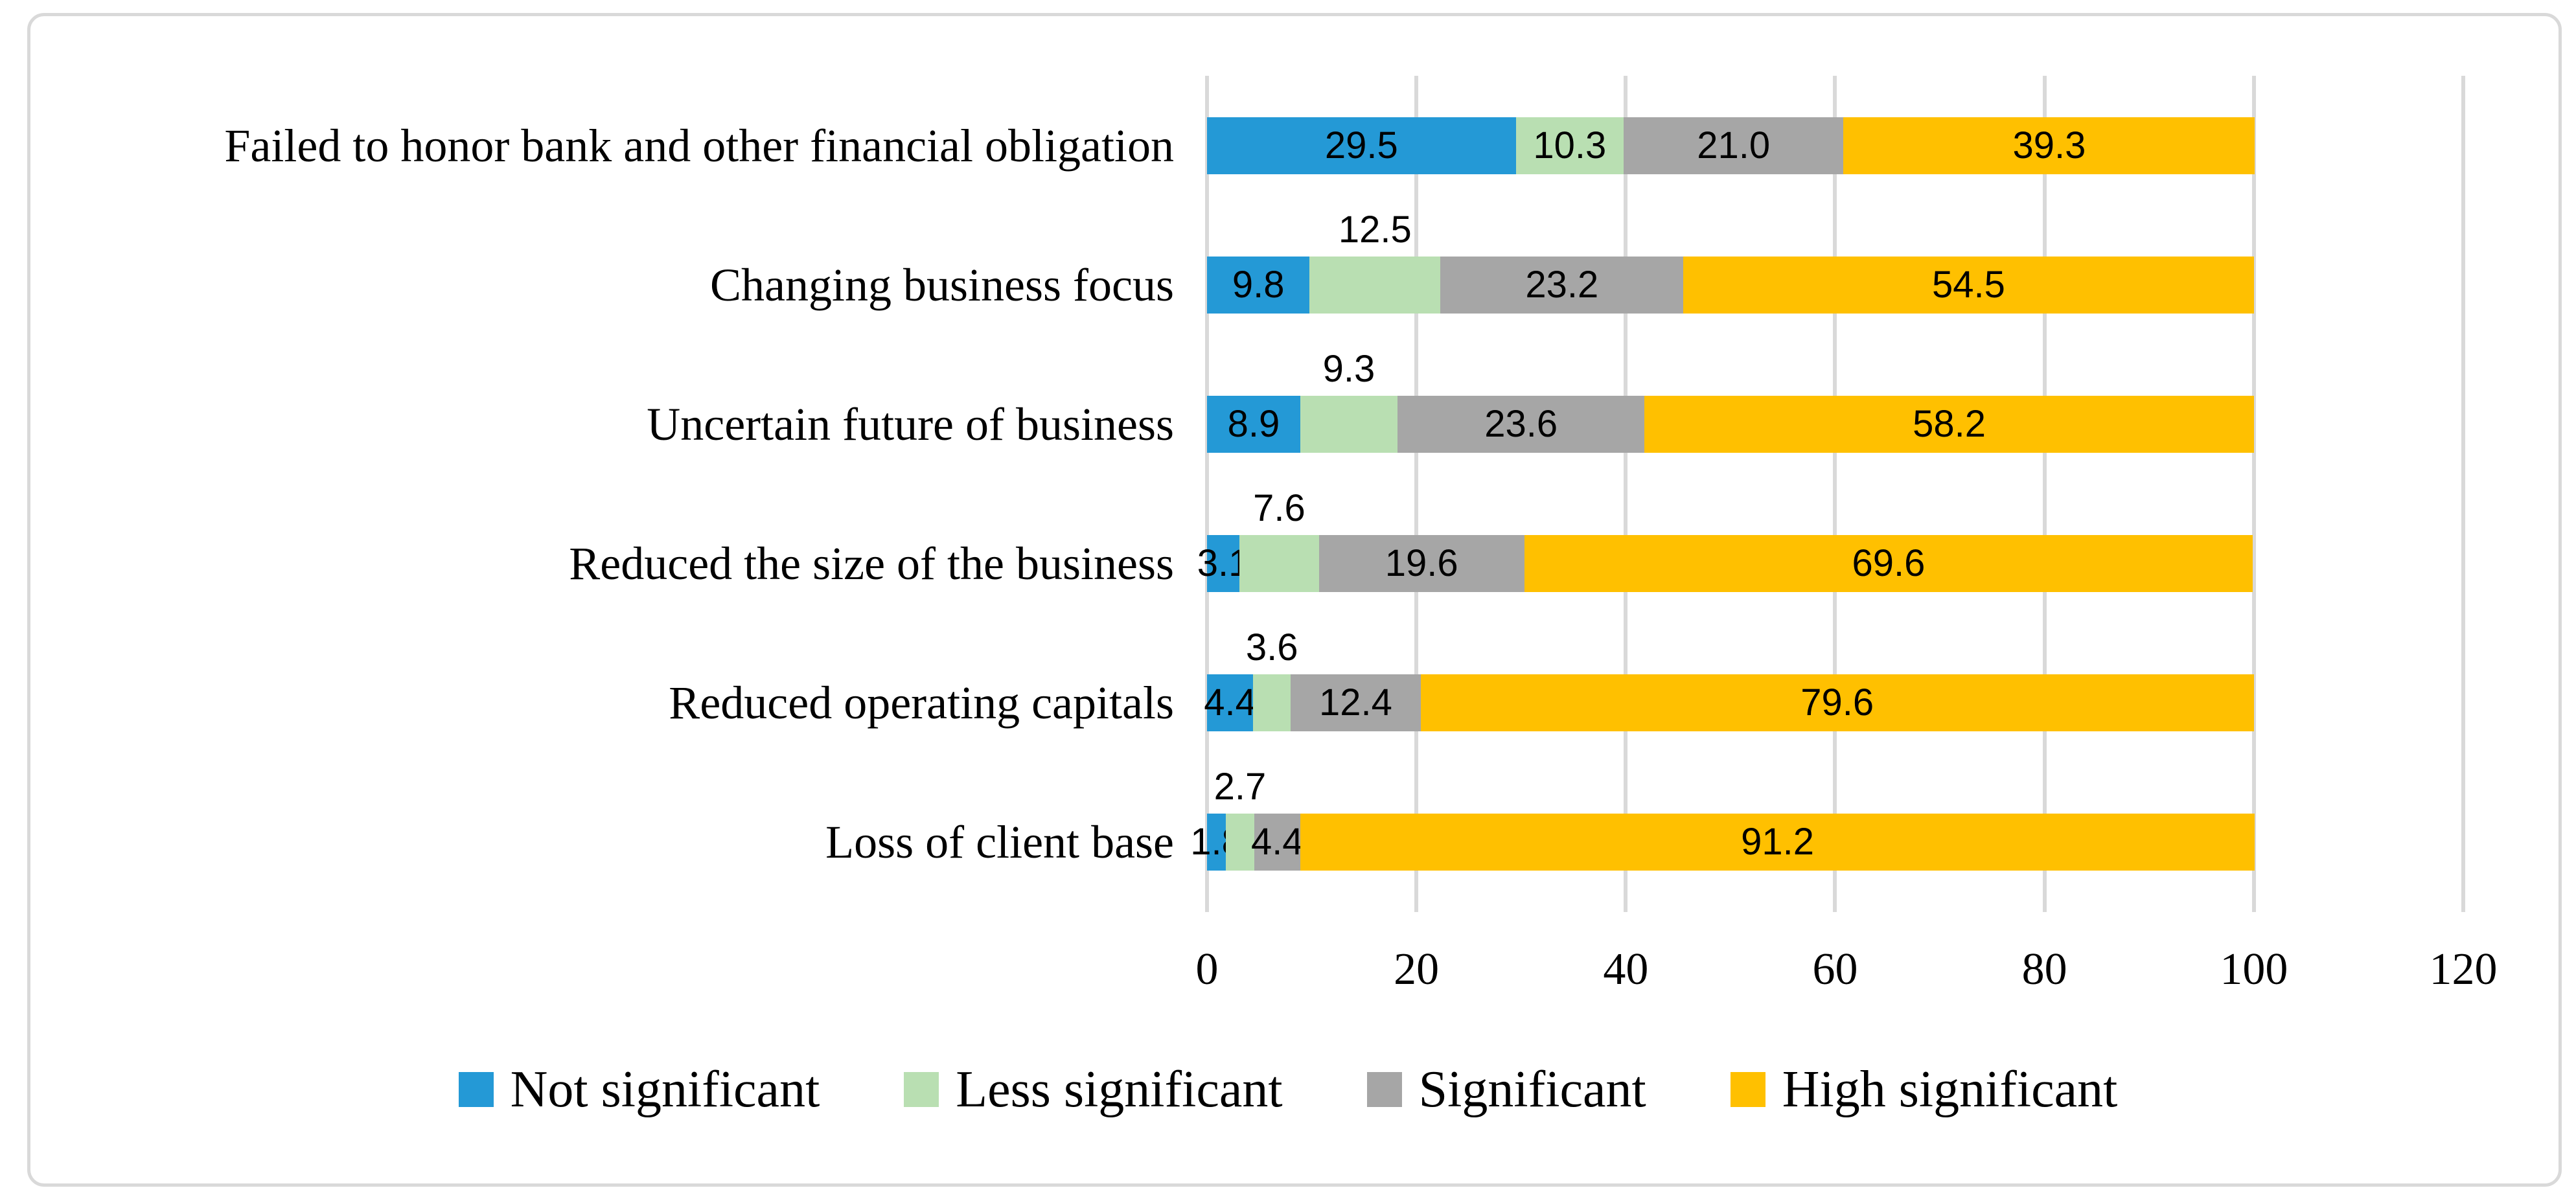 The width and height of the screenshot is (2576, 1199). I want to click on bar-segment: 9.8, so click(1258, 285).